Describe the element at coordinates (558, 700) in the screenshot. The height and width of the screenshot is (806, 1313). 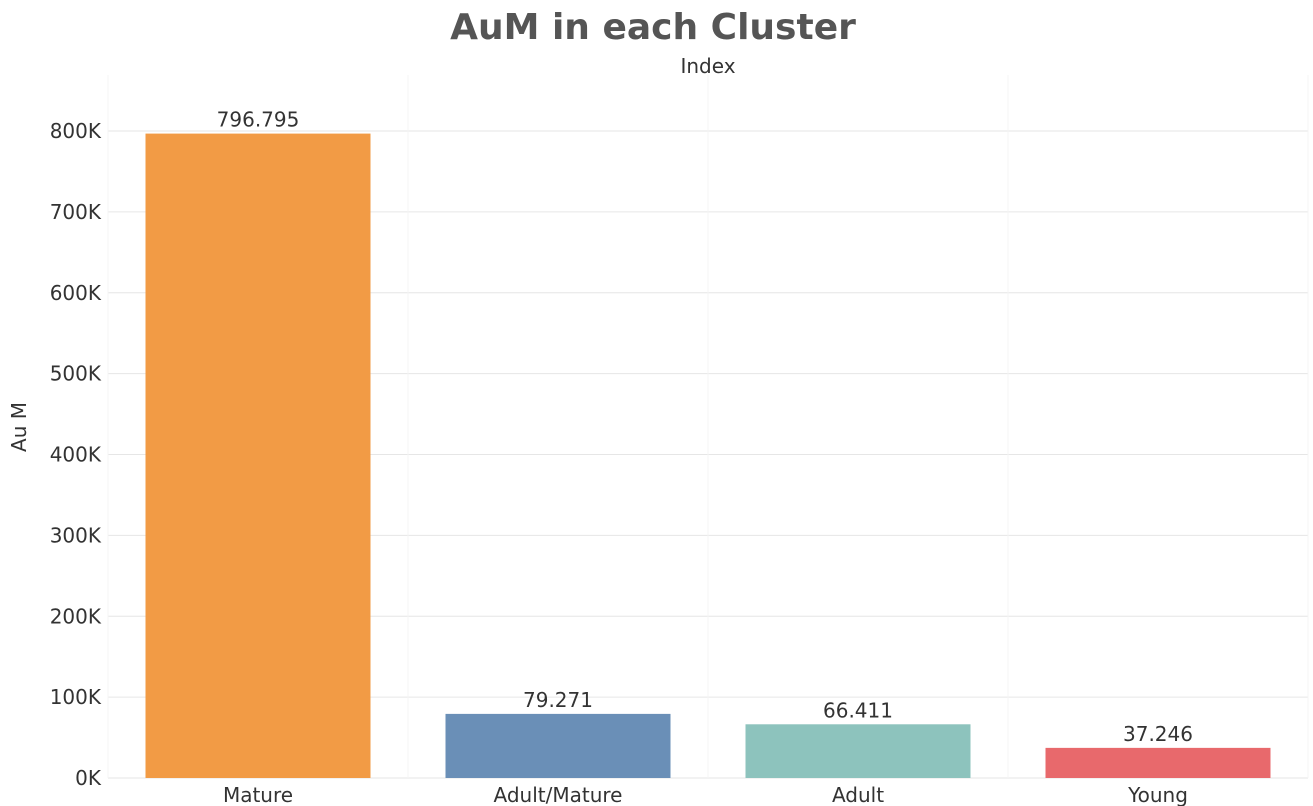
I see `data-label: 79.271` at that location.